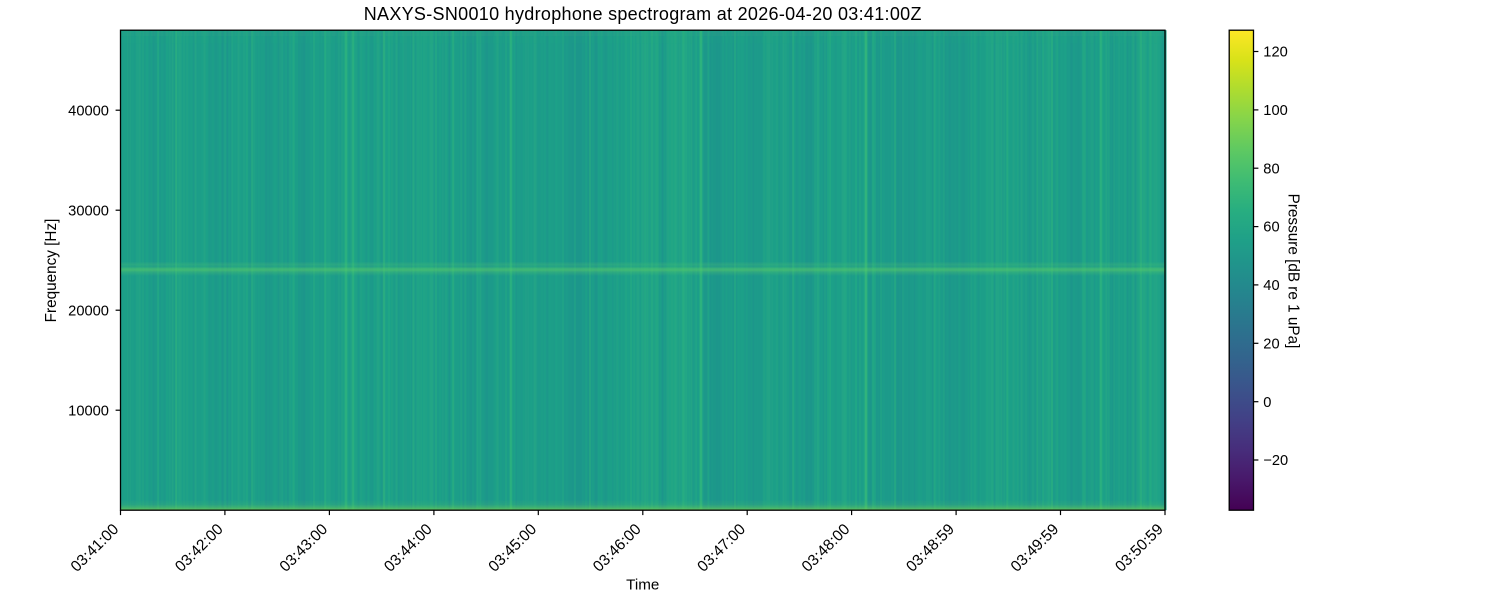 Image resolution: width=1500 pixels, height=600 pixels. I want to click on svg-text: 40, so click(1271, 286).